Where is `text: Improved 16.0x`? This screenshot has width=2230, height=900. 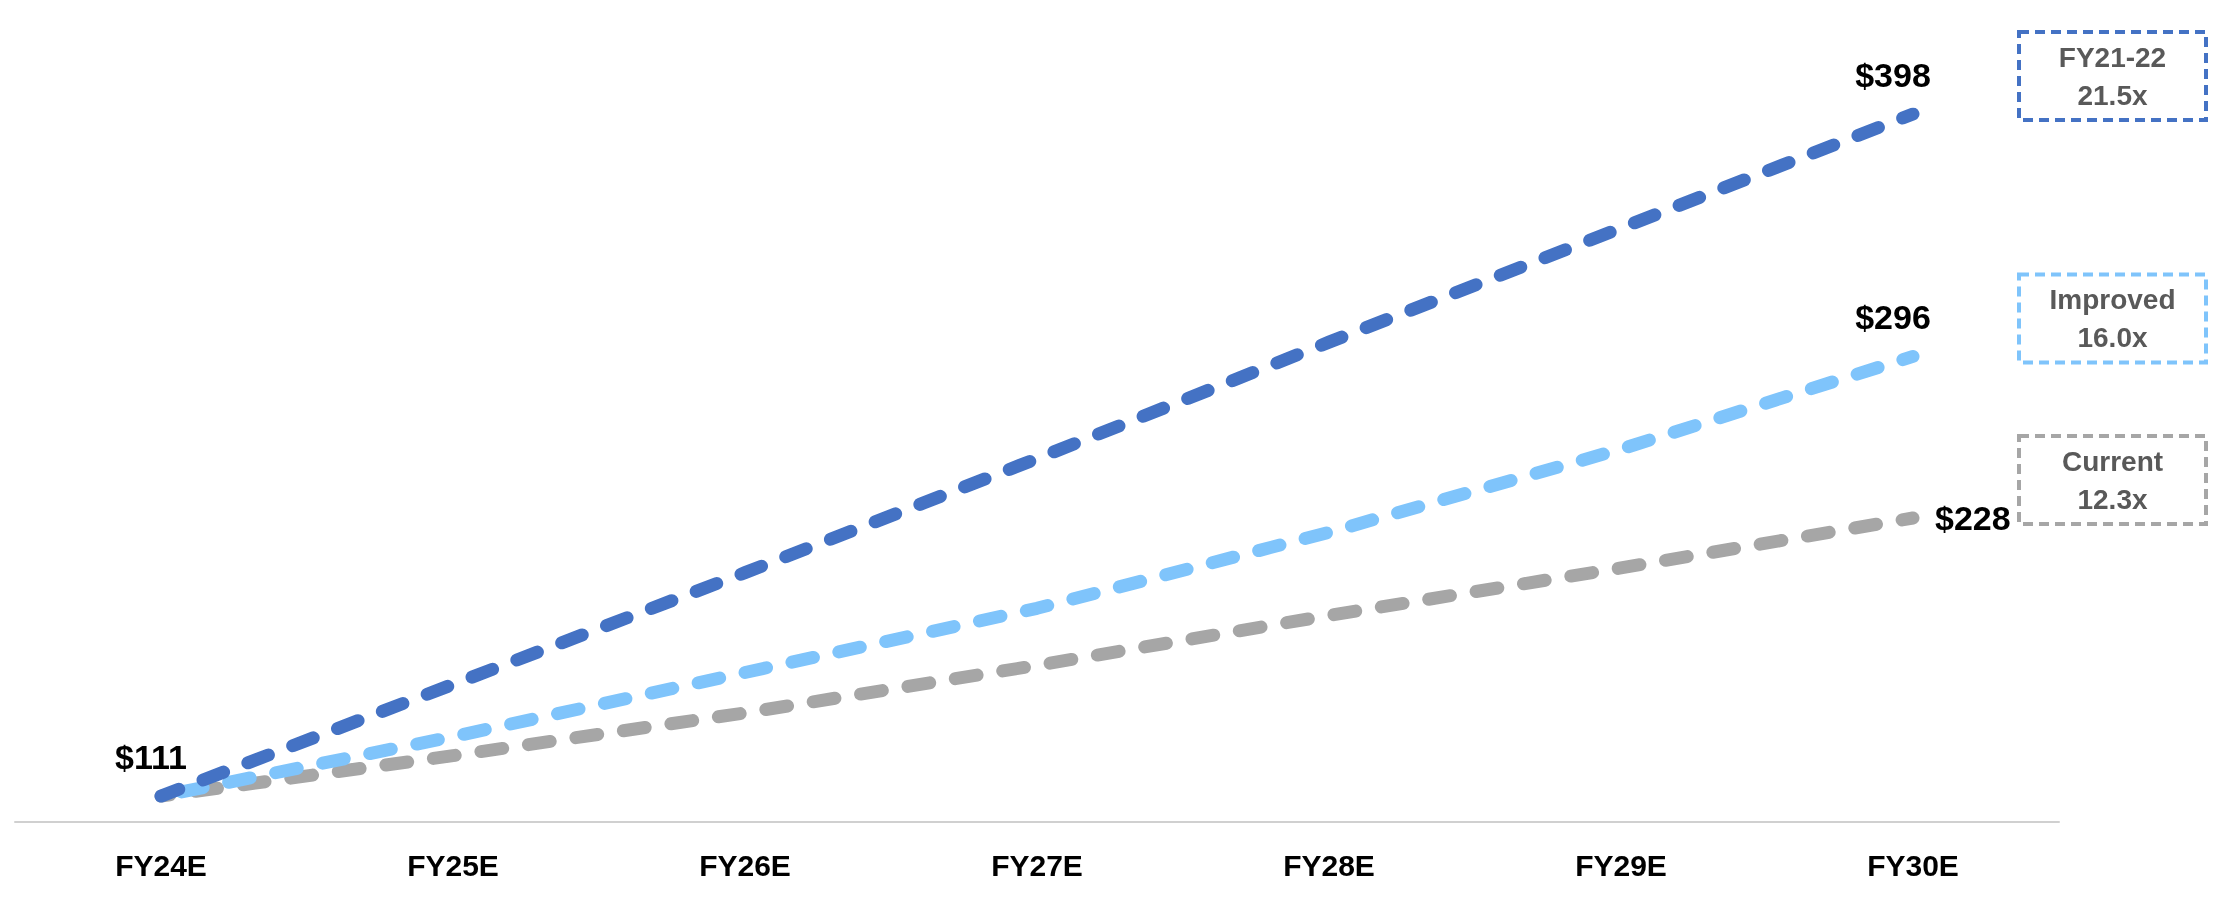
text: Improved 16.0x is located at coordinates (2112, 318).